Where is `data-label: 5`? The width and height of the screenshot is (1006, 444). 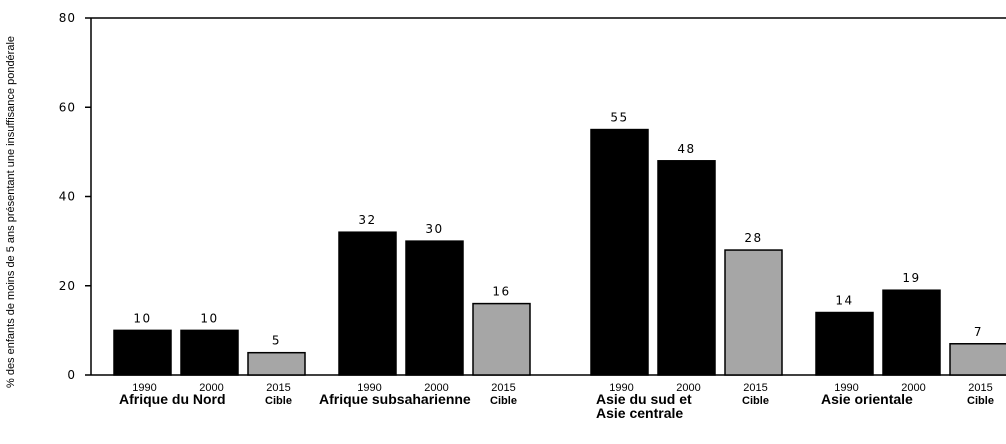 data-label: 5 is located at coordinates (276, 341).